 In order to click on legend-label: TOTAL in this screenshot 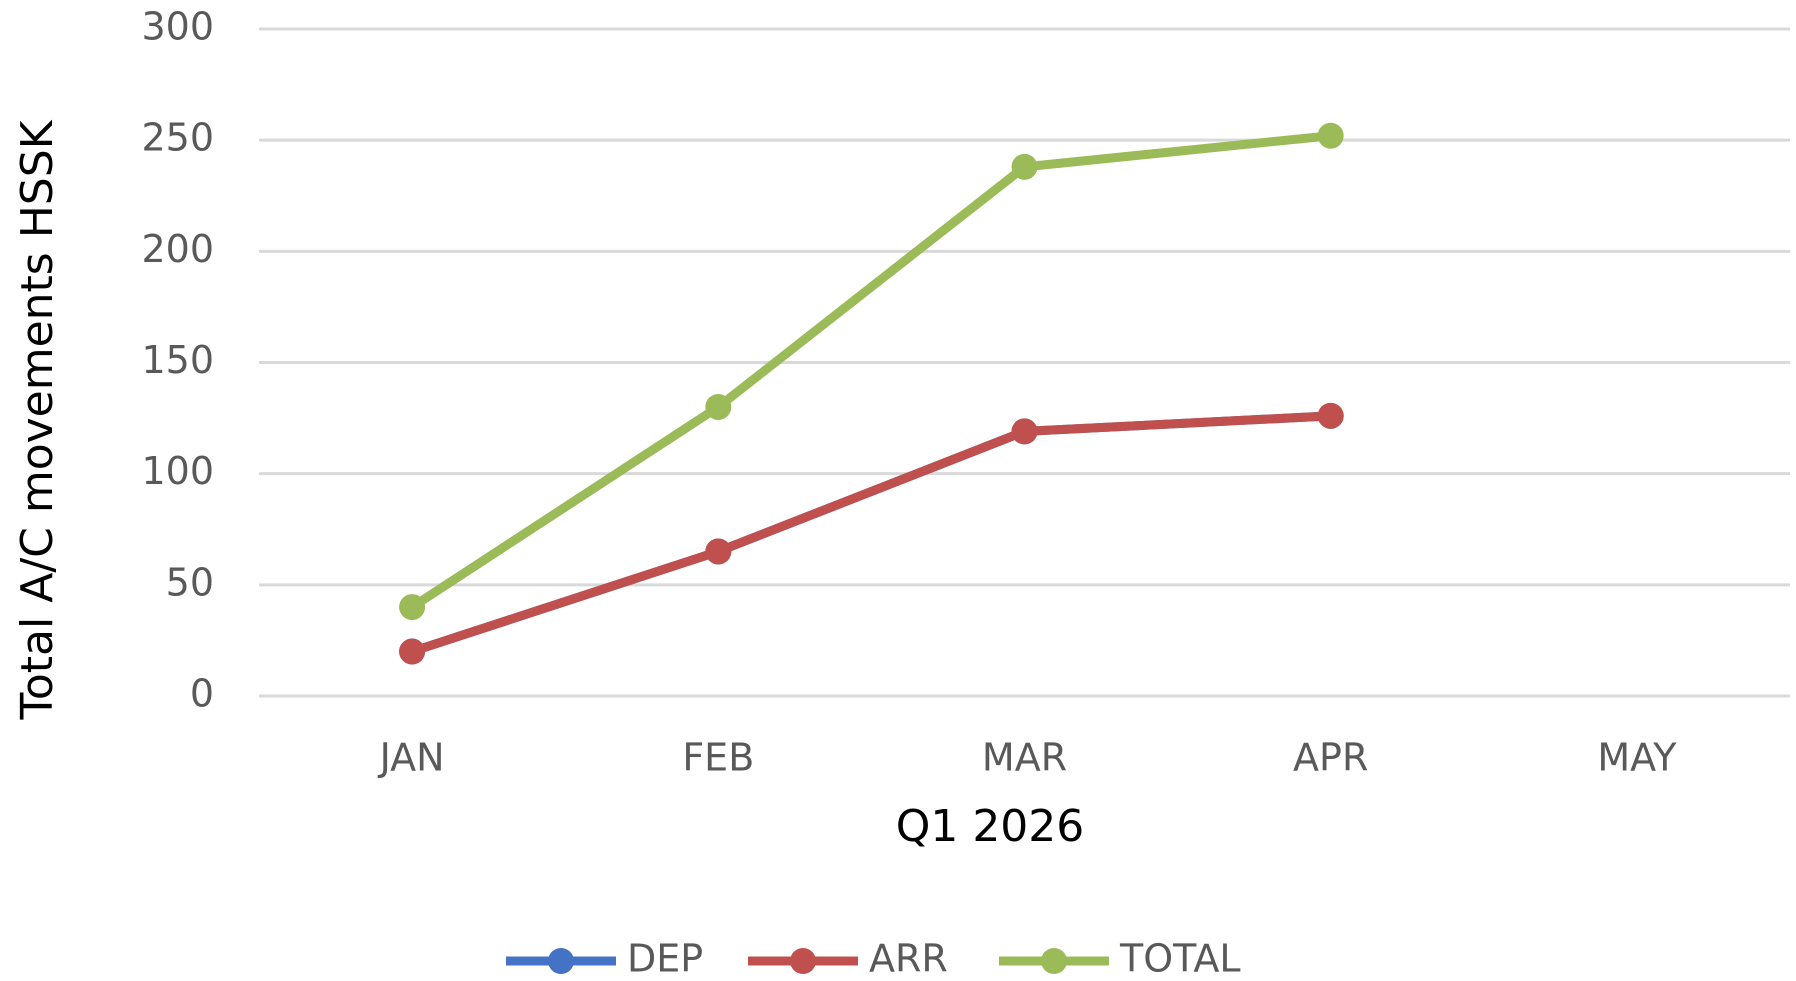, I will do `click(1180, 959)`.